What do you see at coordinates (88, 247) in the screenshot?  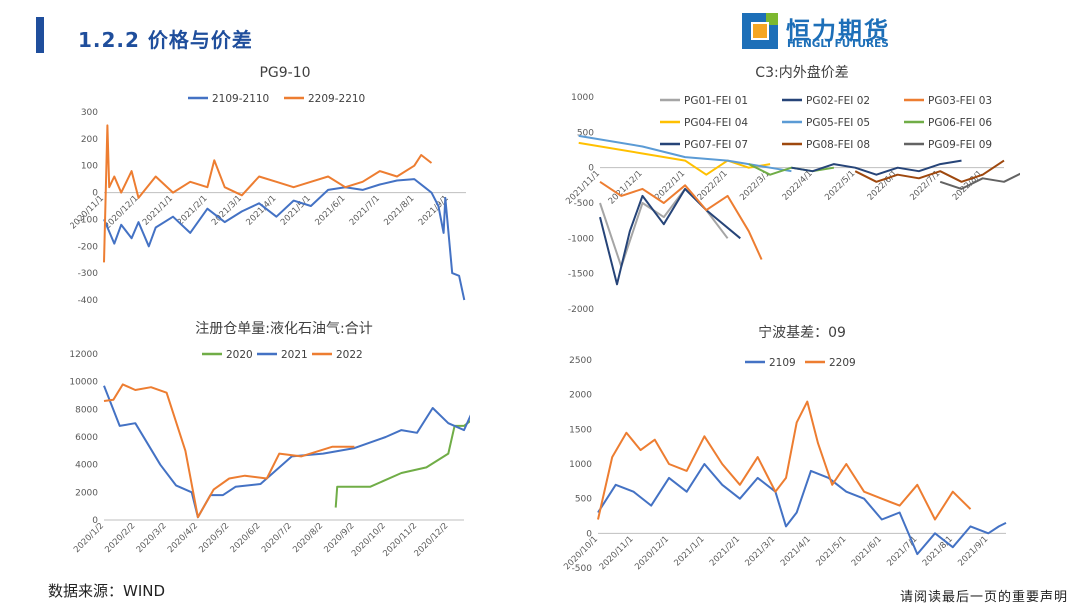 I see `y-tick-label: -200` at bounding box center [88, 247].